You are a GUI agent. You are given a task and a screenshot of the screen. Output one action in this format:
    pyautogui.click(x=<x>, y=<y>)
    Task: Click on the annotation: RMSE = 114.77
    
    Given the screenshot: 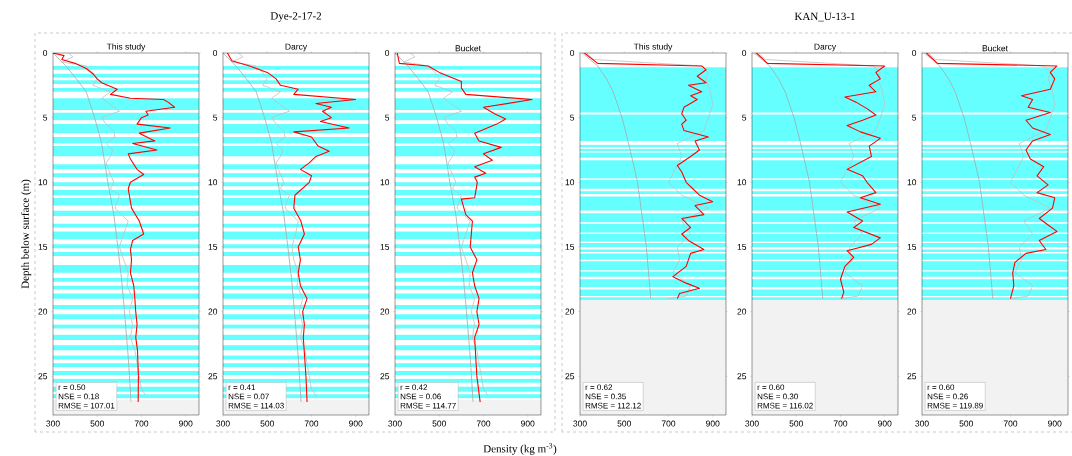 What is the action you would take?
    pyautogui.click(x=428, y=405)
    